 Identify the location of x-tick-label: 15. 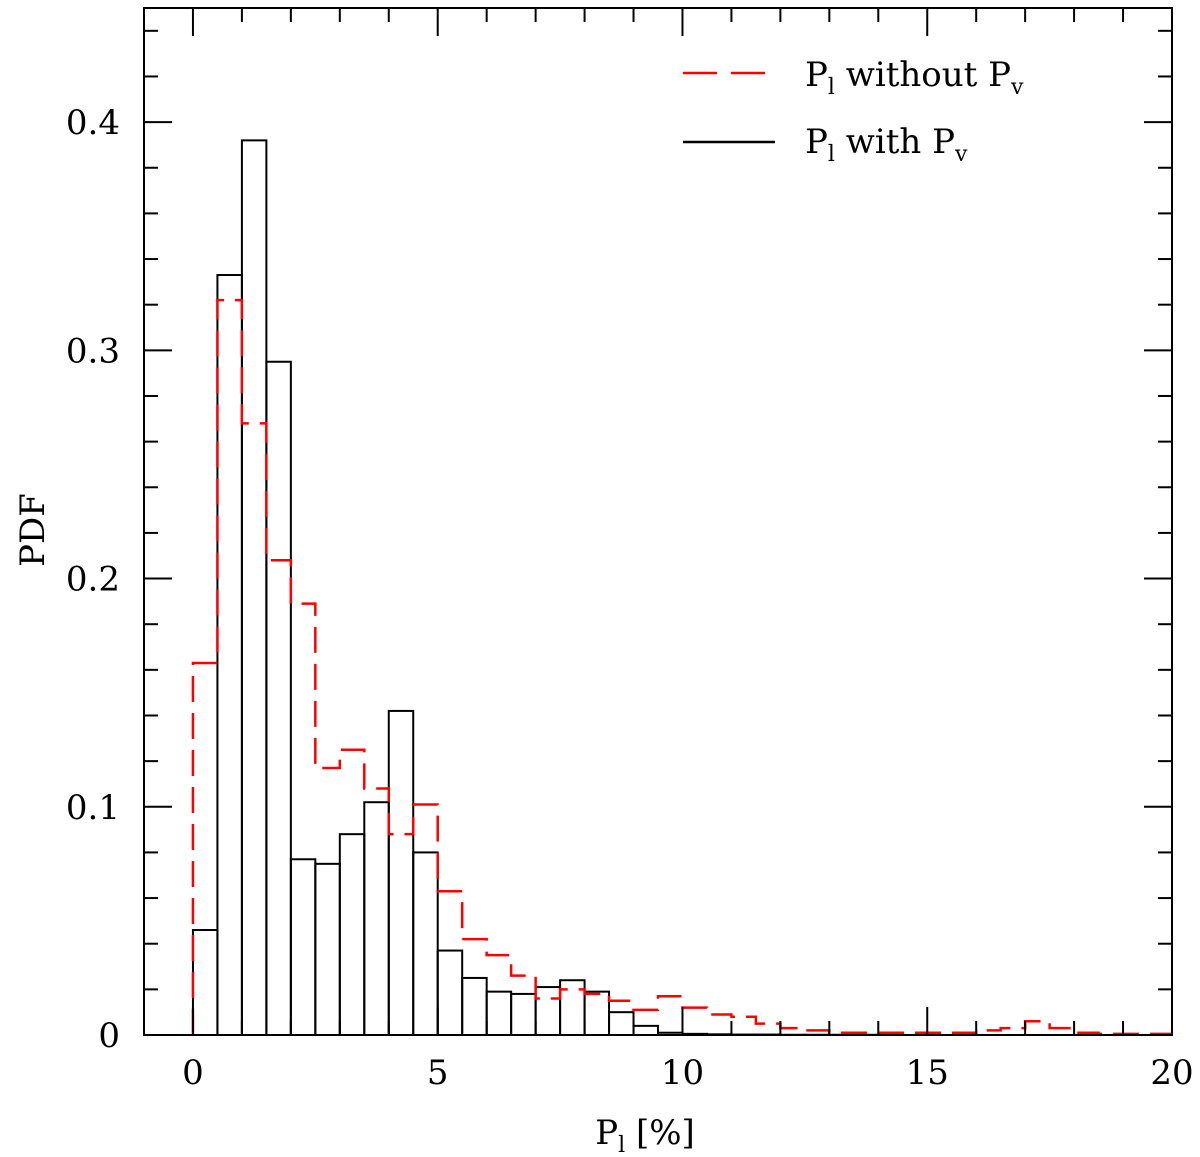
(927, 1073).